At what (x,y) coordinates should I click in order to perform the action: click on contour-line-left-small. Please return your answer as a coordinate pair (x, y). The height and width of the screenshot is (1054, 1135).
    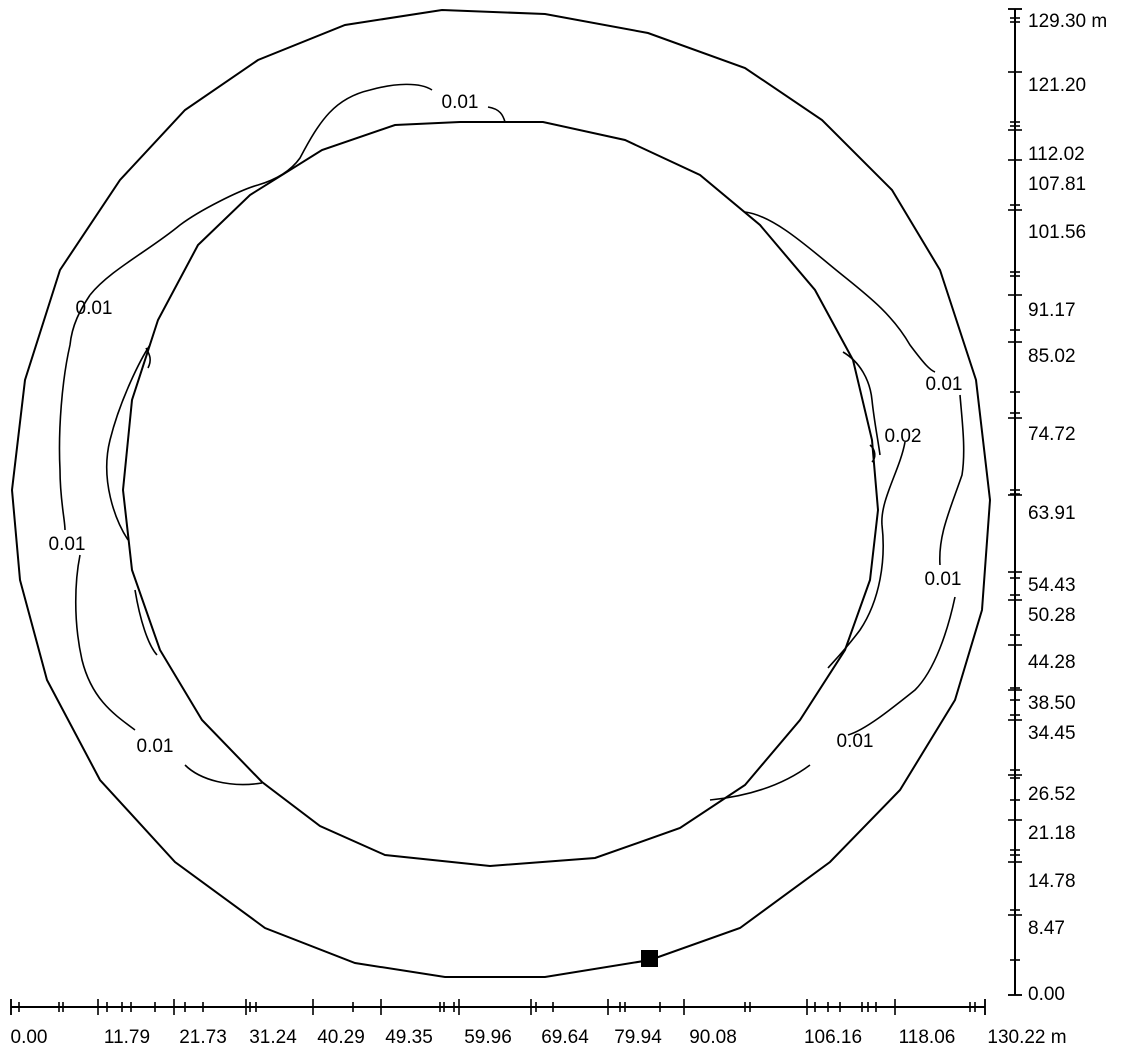
    Looking at the image, I should click on (146, 622).